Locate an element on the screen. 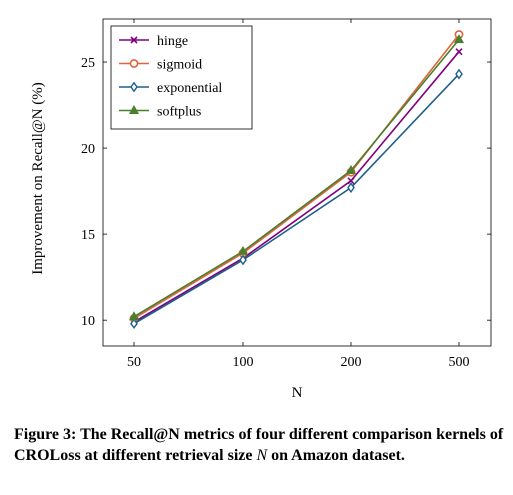 Image resolution: width=513 pixels, height=495 pixels. y-tick-label: 25 is located at coordinates (88, 63).